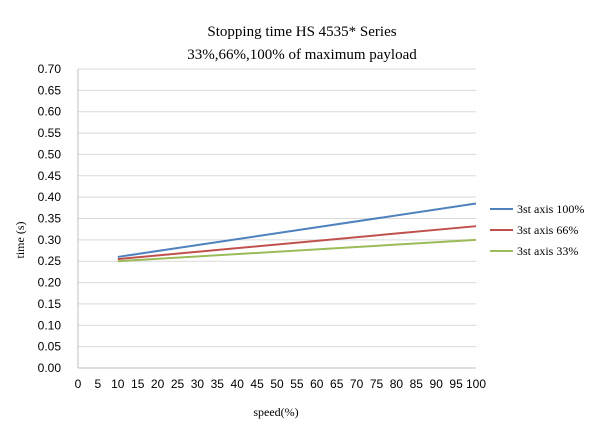 The height and width of the screenshot is (425, 600). What do you see at coordinates (50, 283) in the screenshot?
I see `y-tick-label: 0.20` at bounding box center [50, 283].